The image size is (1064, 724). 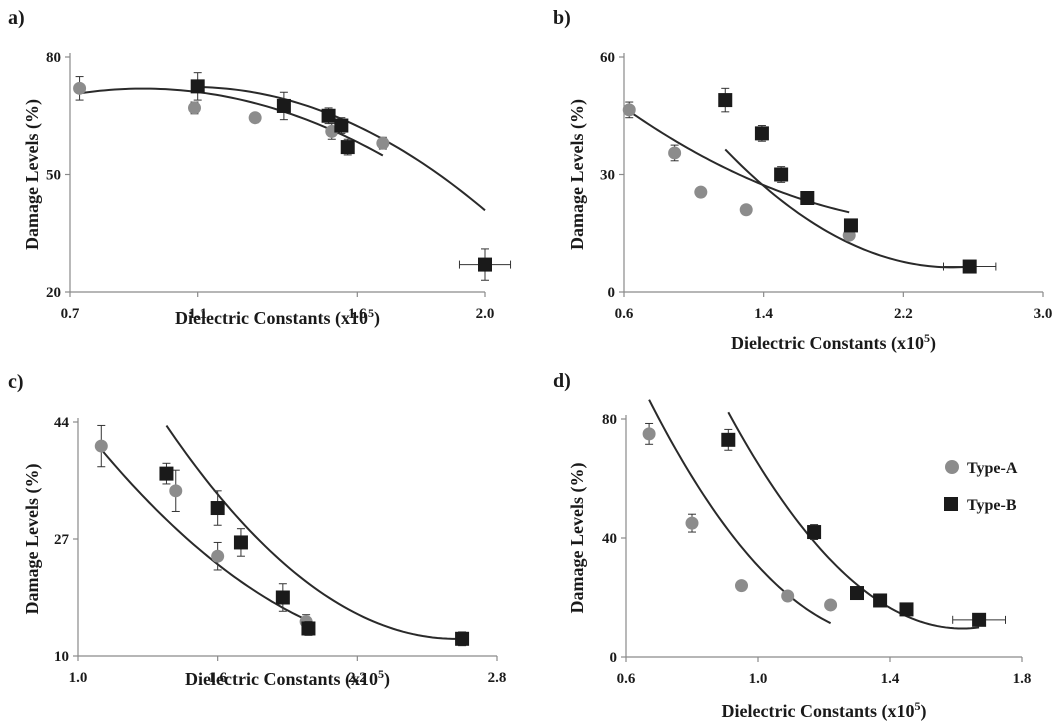 I want to click on x-tick-label: 1.1, so click(x=197, y=314).